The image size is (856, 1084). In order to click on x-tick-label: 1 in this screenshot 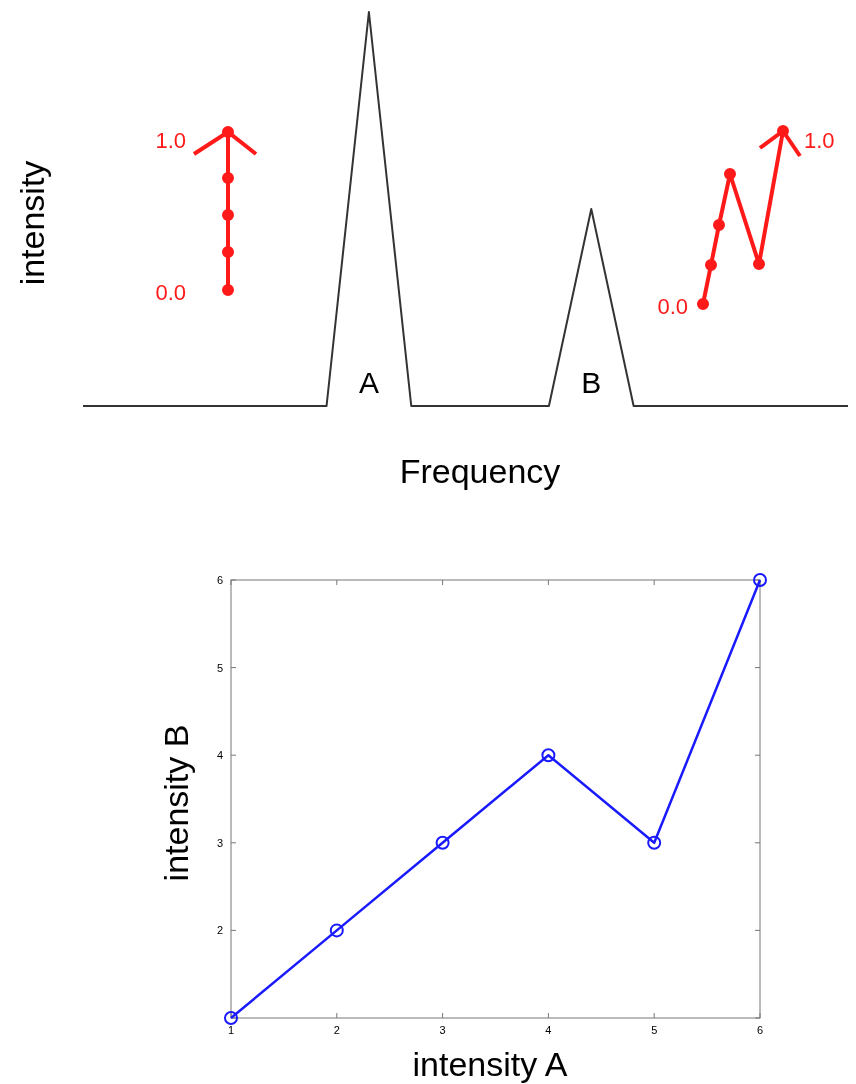, I will do `click(231, 1030)`.